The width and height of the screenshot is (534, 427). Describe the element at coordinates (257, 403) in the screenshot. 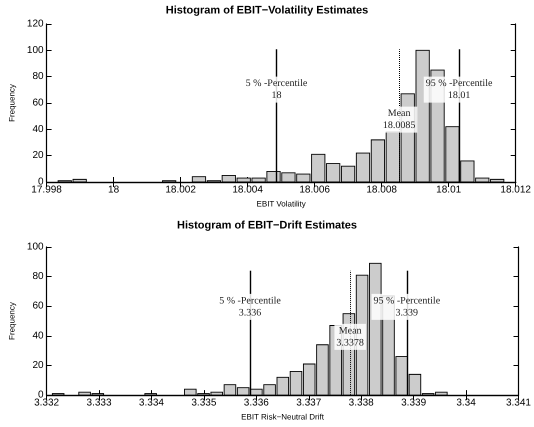

I see `x-tick-label: 3.336` at that location.